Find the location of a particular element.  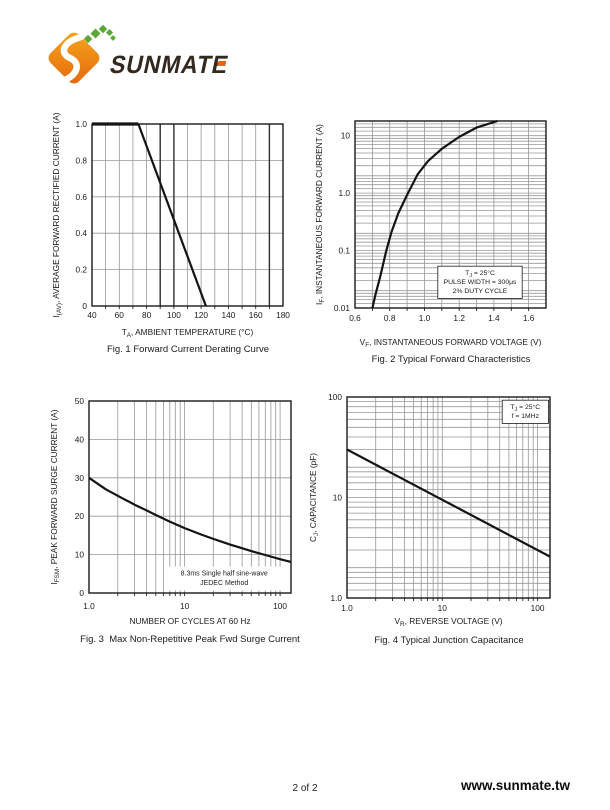

svg-text: 8.3ms Single half sine-wave is located at coordinates (224, 574).